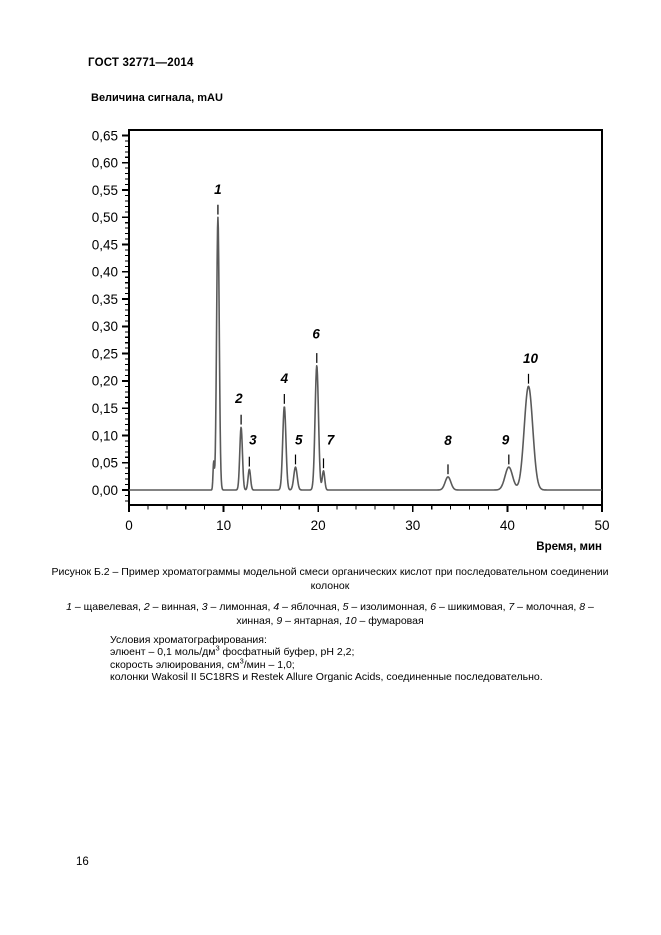  I want to click on svg-text: 9, so click(506, 440).